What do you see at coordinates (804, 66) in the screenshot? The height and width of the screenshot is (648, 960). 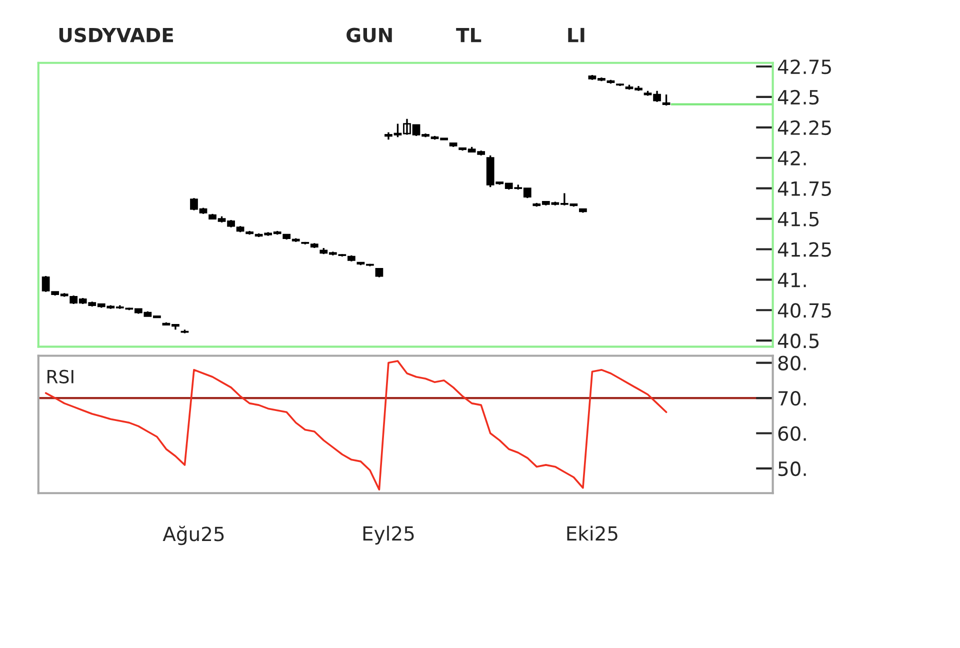 I see `y-tick-label: 42.75` at bounding box center [804, 66].